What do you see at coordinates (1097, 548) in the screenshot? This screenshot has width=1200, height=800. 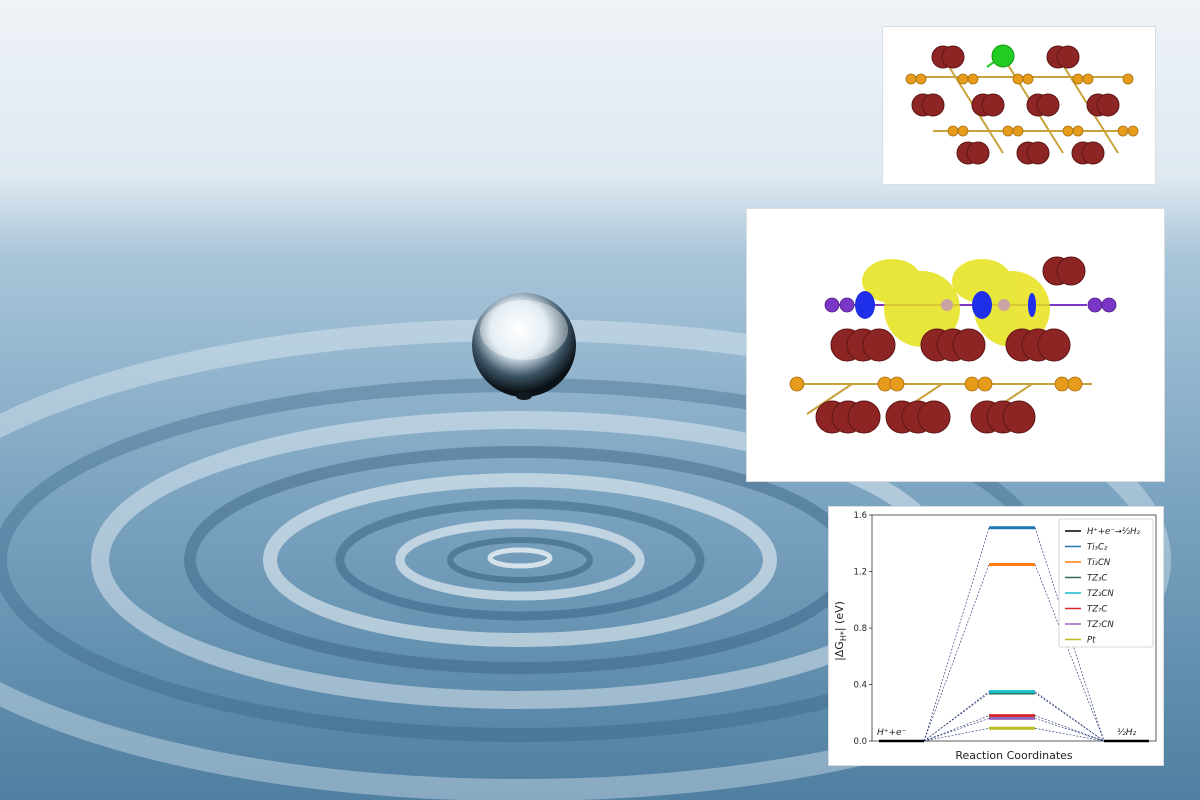 I see `legend-entry: Ti₃C₂` at bounding box center [1097, 548].